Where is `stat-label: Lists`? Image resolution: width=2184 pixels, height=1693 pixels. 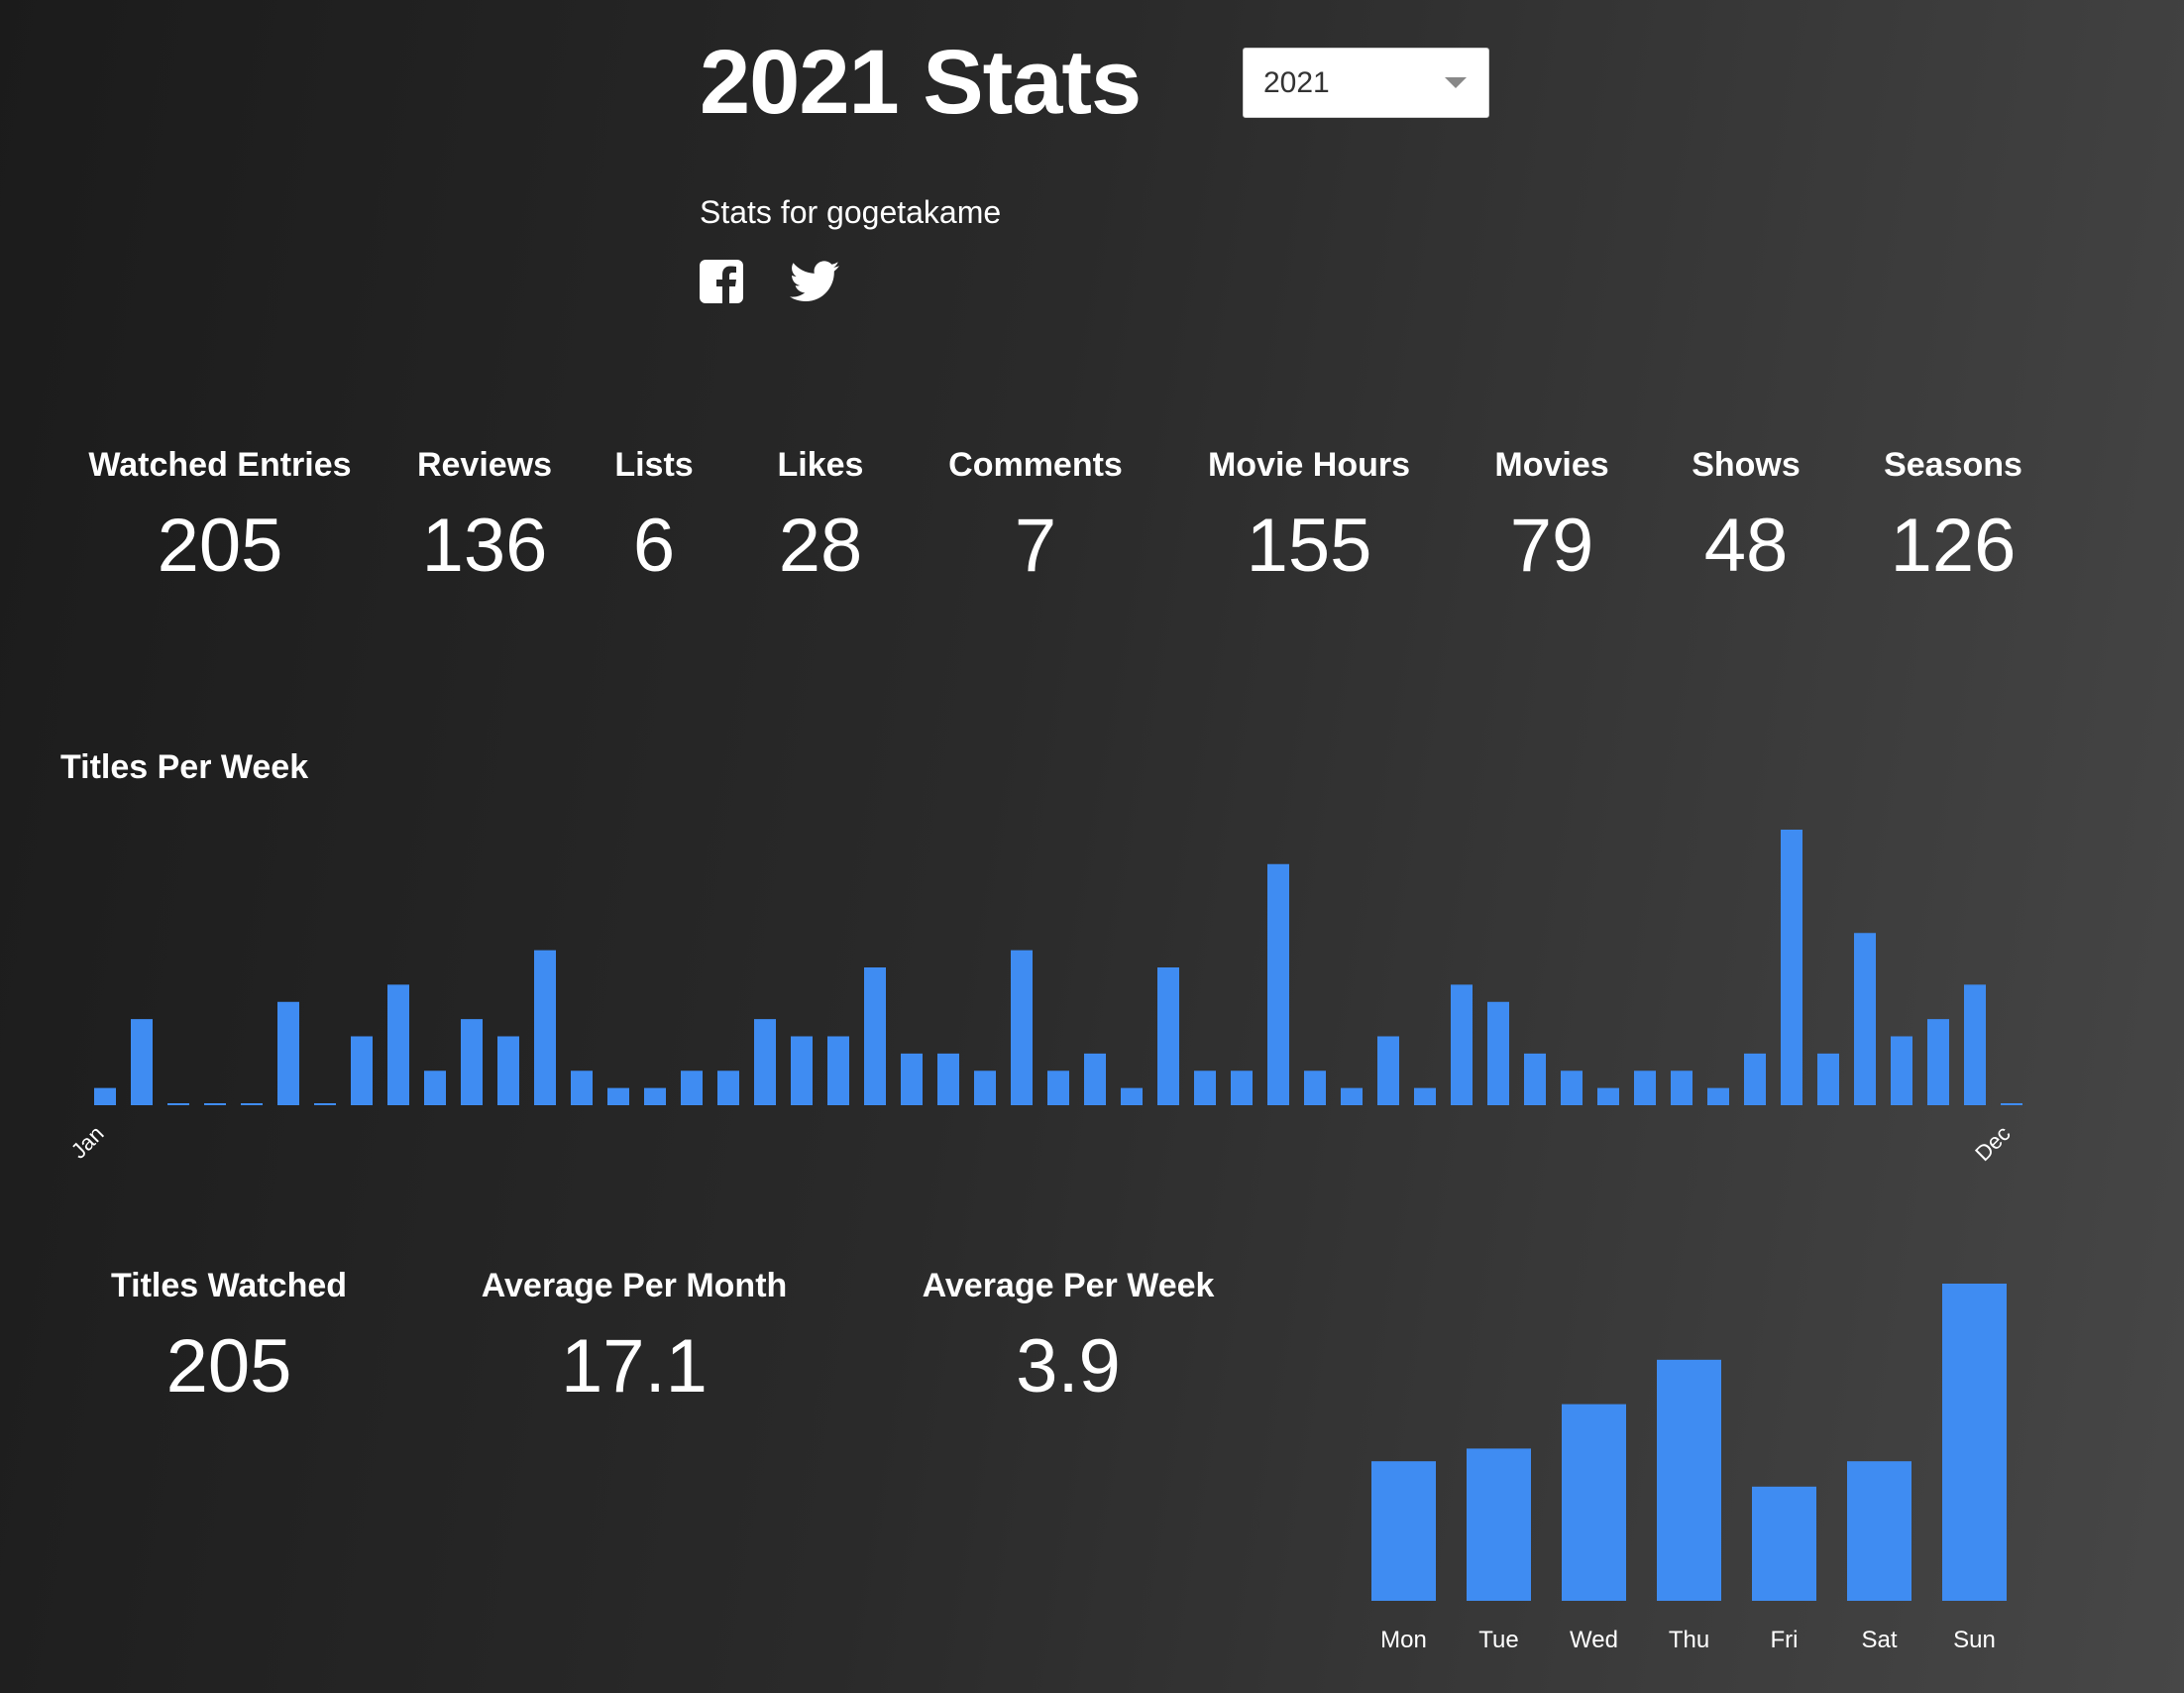 stat-label: Lists is located at coordinates (654, 465).